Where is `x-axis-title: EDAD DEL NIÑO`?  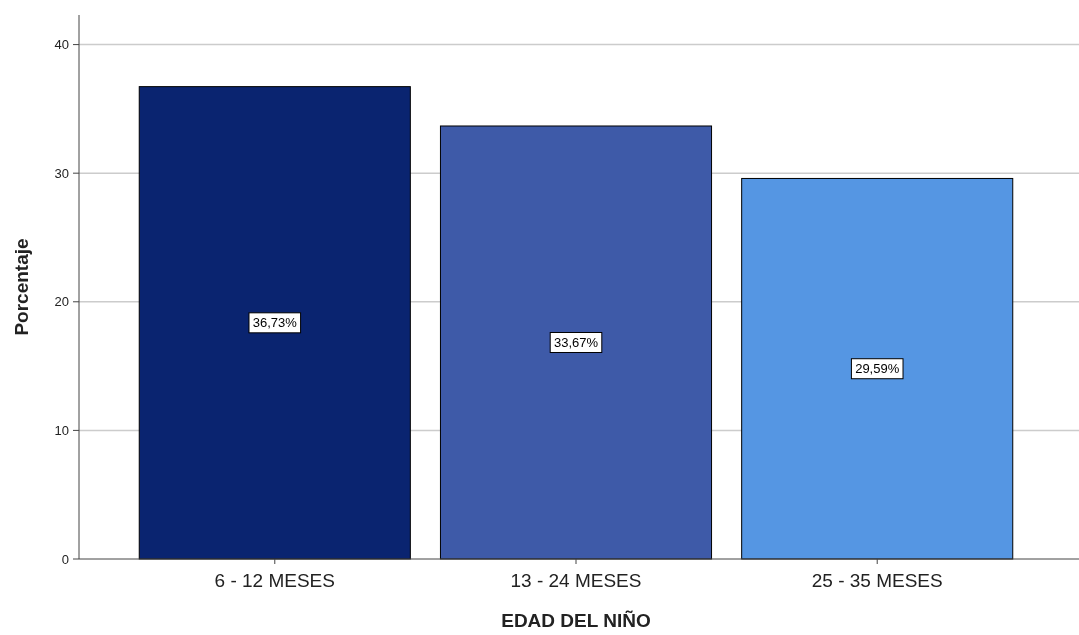
x-axis-title: EDAD DEL NIÑO is located at coordinates (576, 620).